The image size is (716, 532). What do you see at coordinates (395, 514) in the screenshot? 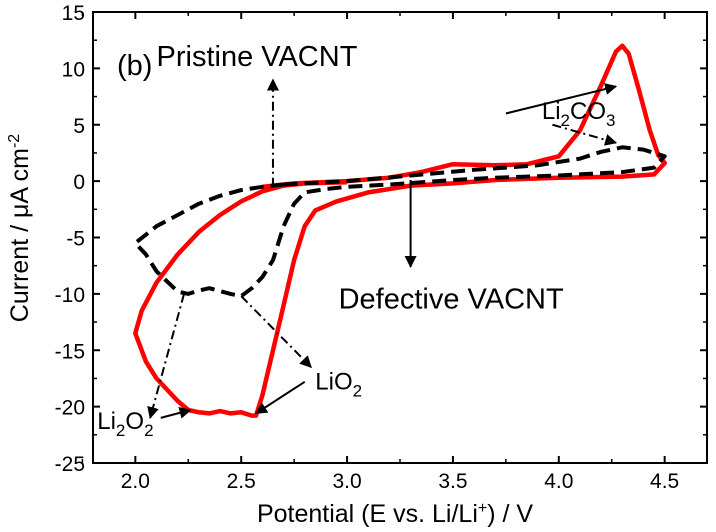
I see `x-axis-title: Potential (E vs. Li/Li+) / V` at bounding box center [395, 514].